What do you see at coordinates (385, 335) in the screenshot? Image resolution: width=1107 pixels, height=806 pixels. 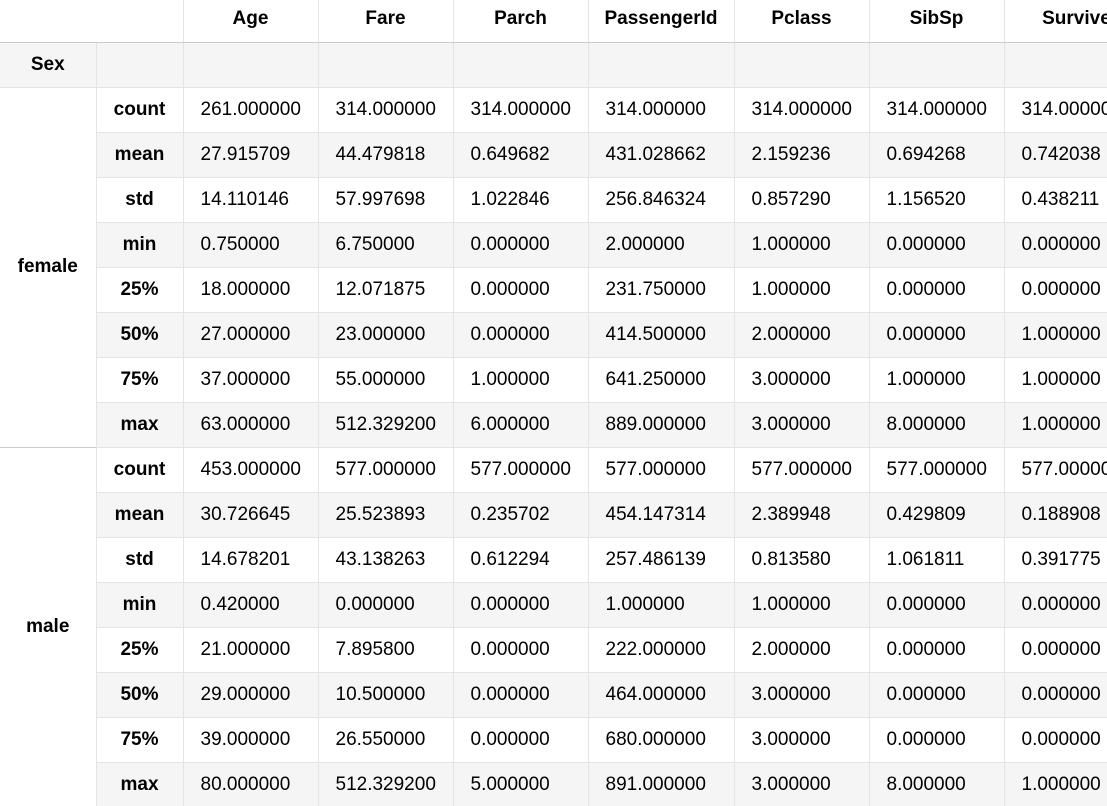 I see `table-cell: 23.000000` at bounding box center [385, 335].